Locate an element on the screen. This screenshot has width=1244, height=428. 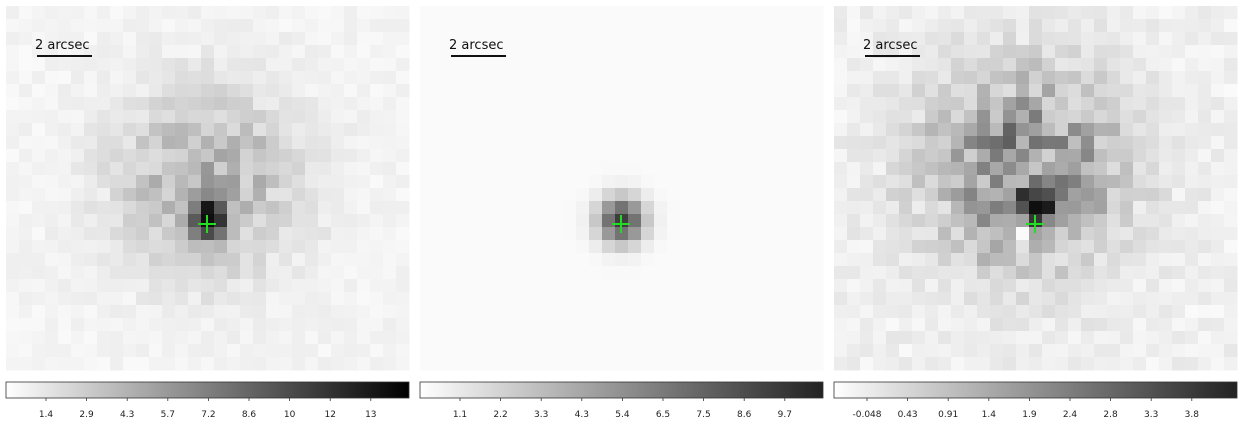
colorbar-tick-label: 7.2 is located at coordinates (208, 415).